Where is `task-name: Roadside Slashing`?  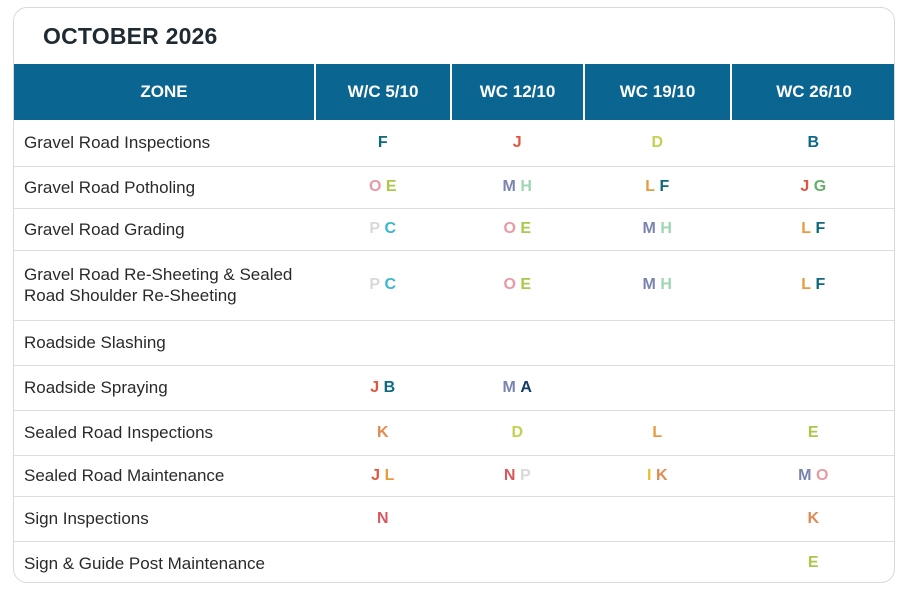
task-name: Roadside Slashing is located at coordinates (164, 343).